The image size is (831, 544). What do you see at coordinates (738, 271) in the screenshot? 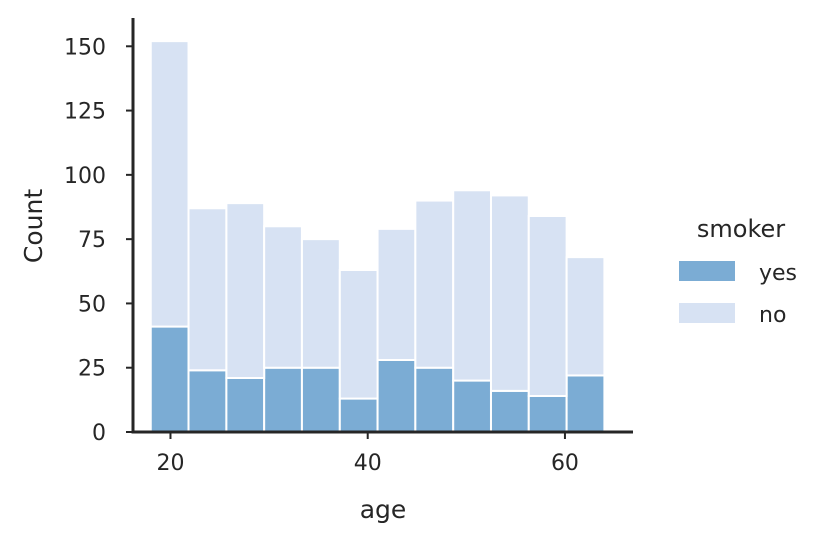
I see `legend: smoker yes no` at bounding box center [738, 271].